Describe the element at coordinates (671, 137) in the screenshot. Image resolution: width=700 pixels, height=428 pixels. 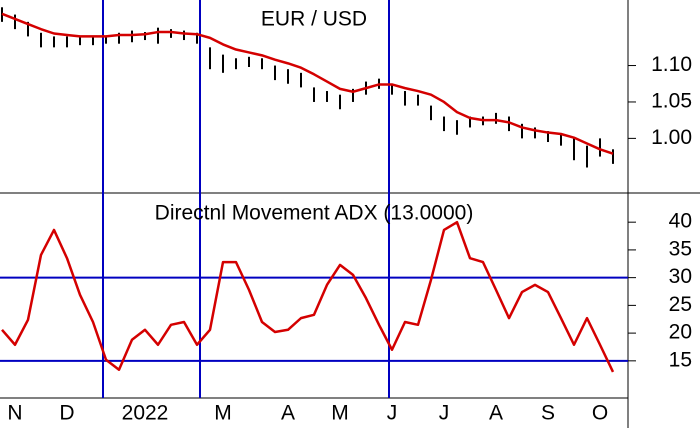
I see `y-tick-label: 1.00` at that location.